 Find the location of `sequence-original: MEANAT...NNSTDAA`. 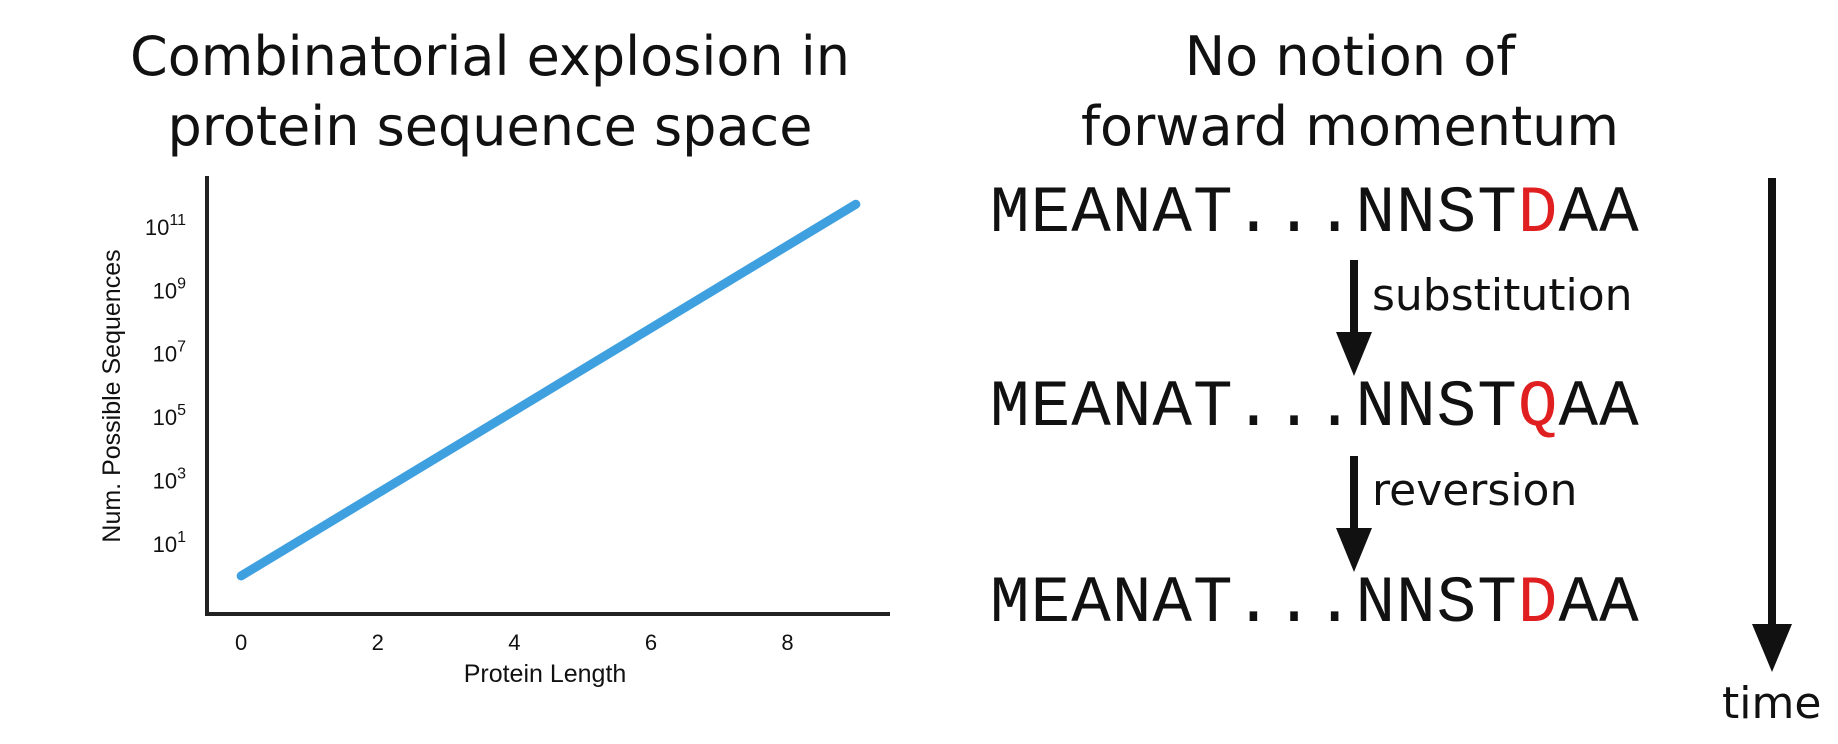

sequence-original: MEANAT...NNSTDAA is located at coordinates (1315, 213).